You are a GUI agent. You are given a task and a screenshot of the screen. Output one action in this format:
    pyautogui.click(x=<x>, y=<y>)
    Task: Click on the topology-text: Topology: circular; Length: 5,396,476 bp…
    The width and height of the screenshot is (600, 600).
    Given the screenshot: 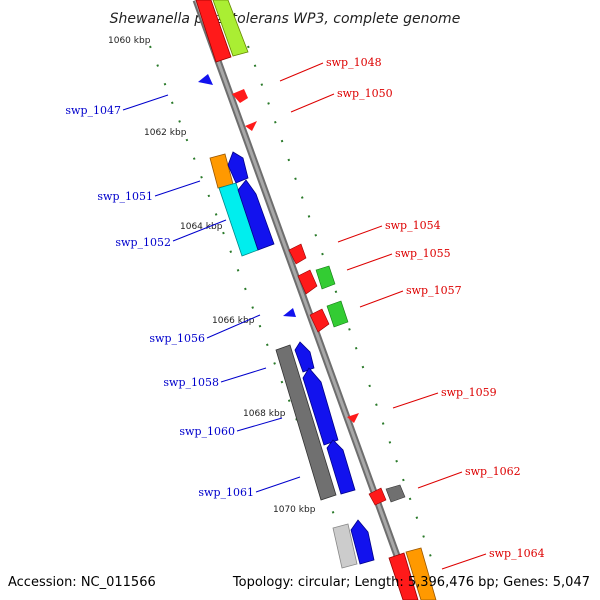 What is the action you would take?
    pyautogui.click(x=411, y=582)
    